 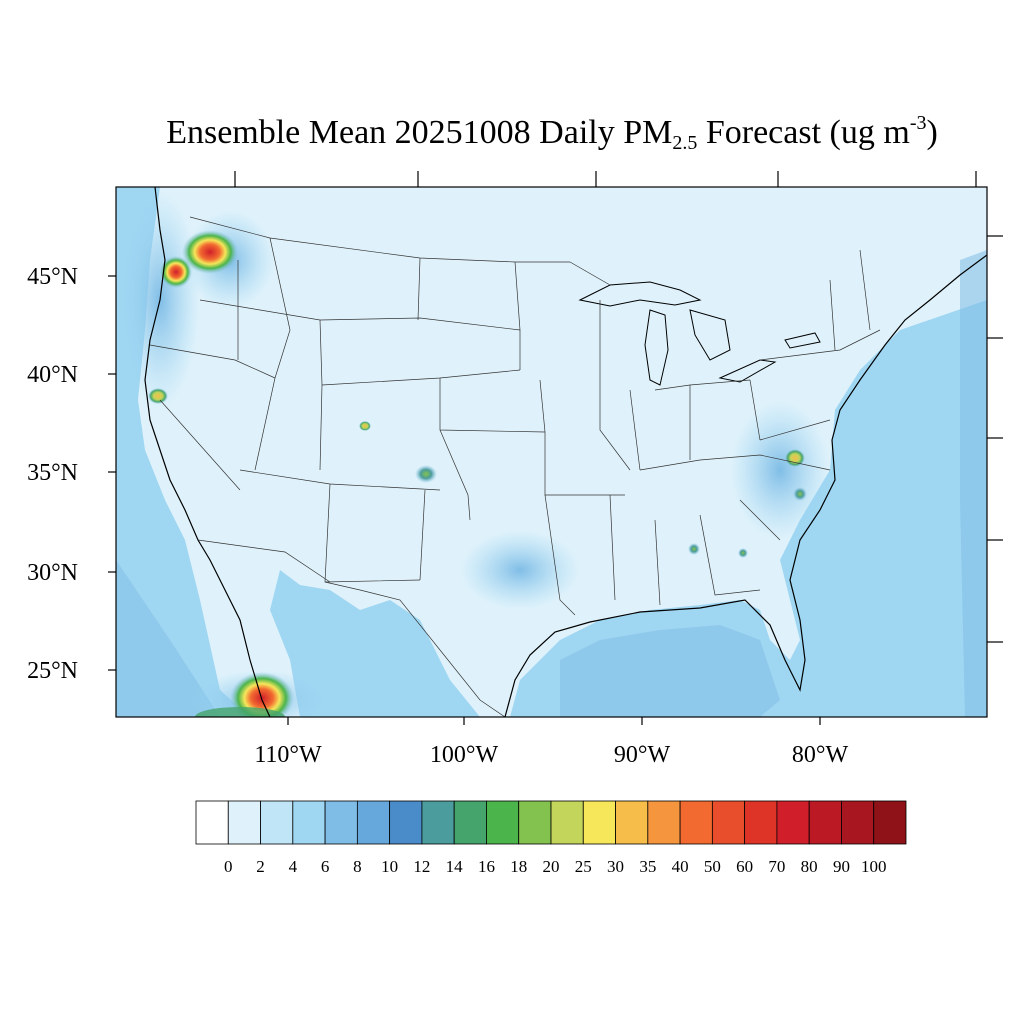 What do you see at coordinates (176, 272) in the screenshot?
I see `hotspot-washington-south` at bounding box center [176, 272].